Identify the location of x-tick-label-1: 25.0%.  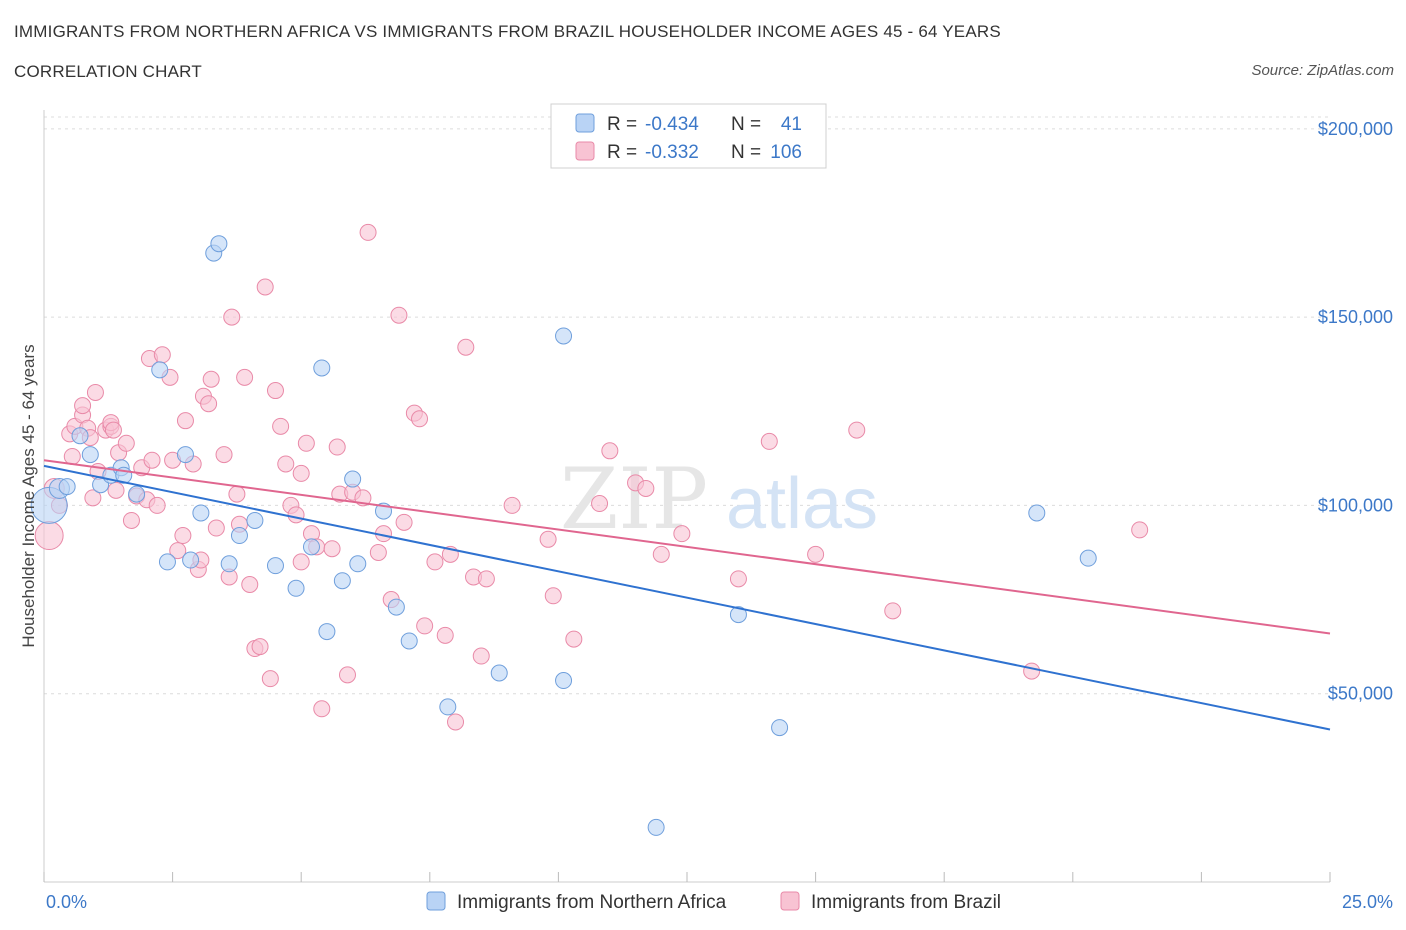
(1367, 902).